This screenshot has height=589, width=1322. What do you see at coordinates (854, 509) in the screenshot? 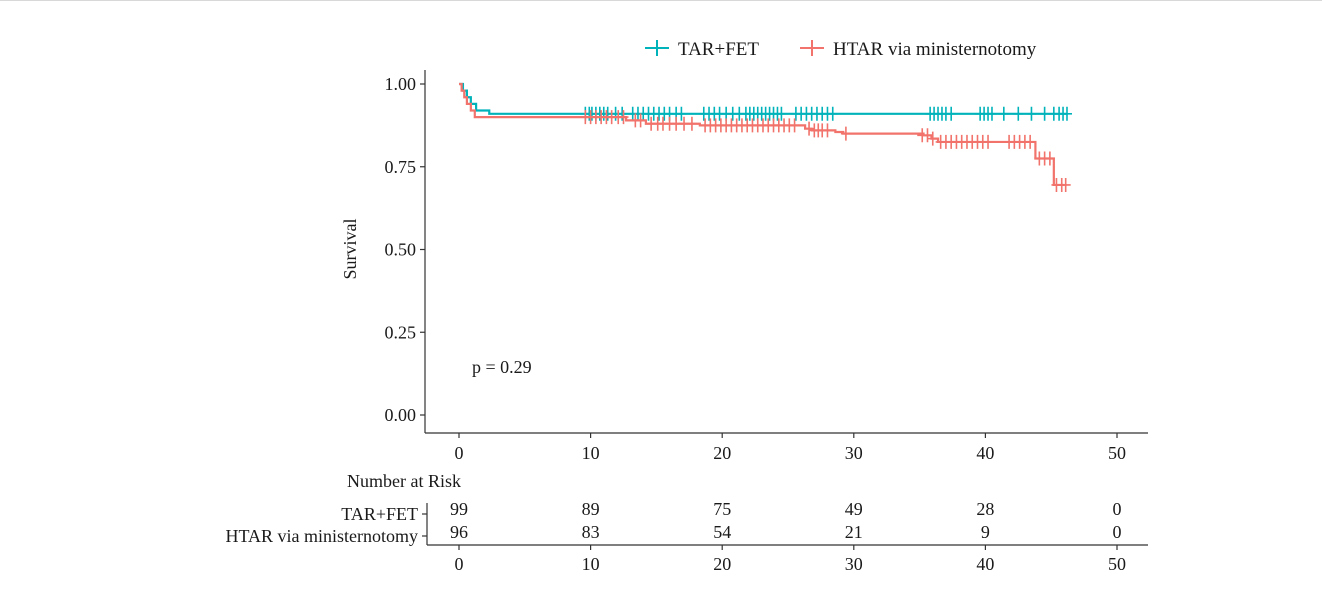
I see `risk-count: 49` at bounding box center [854, 509].